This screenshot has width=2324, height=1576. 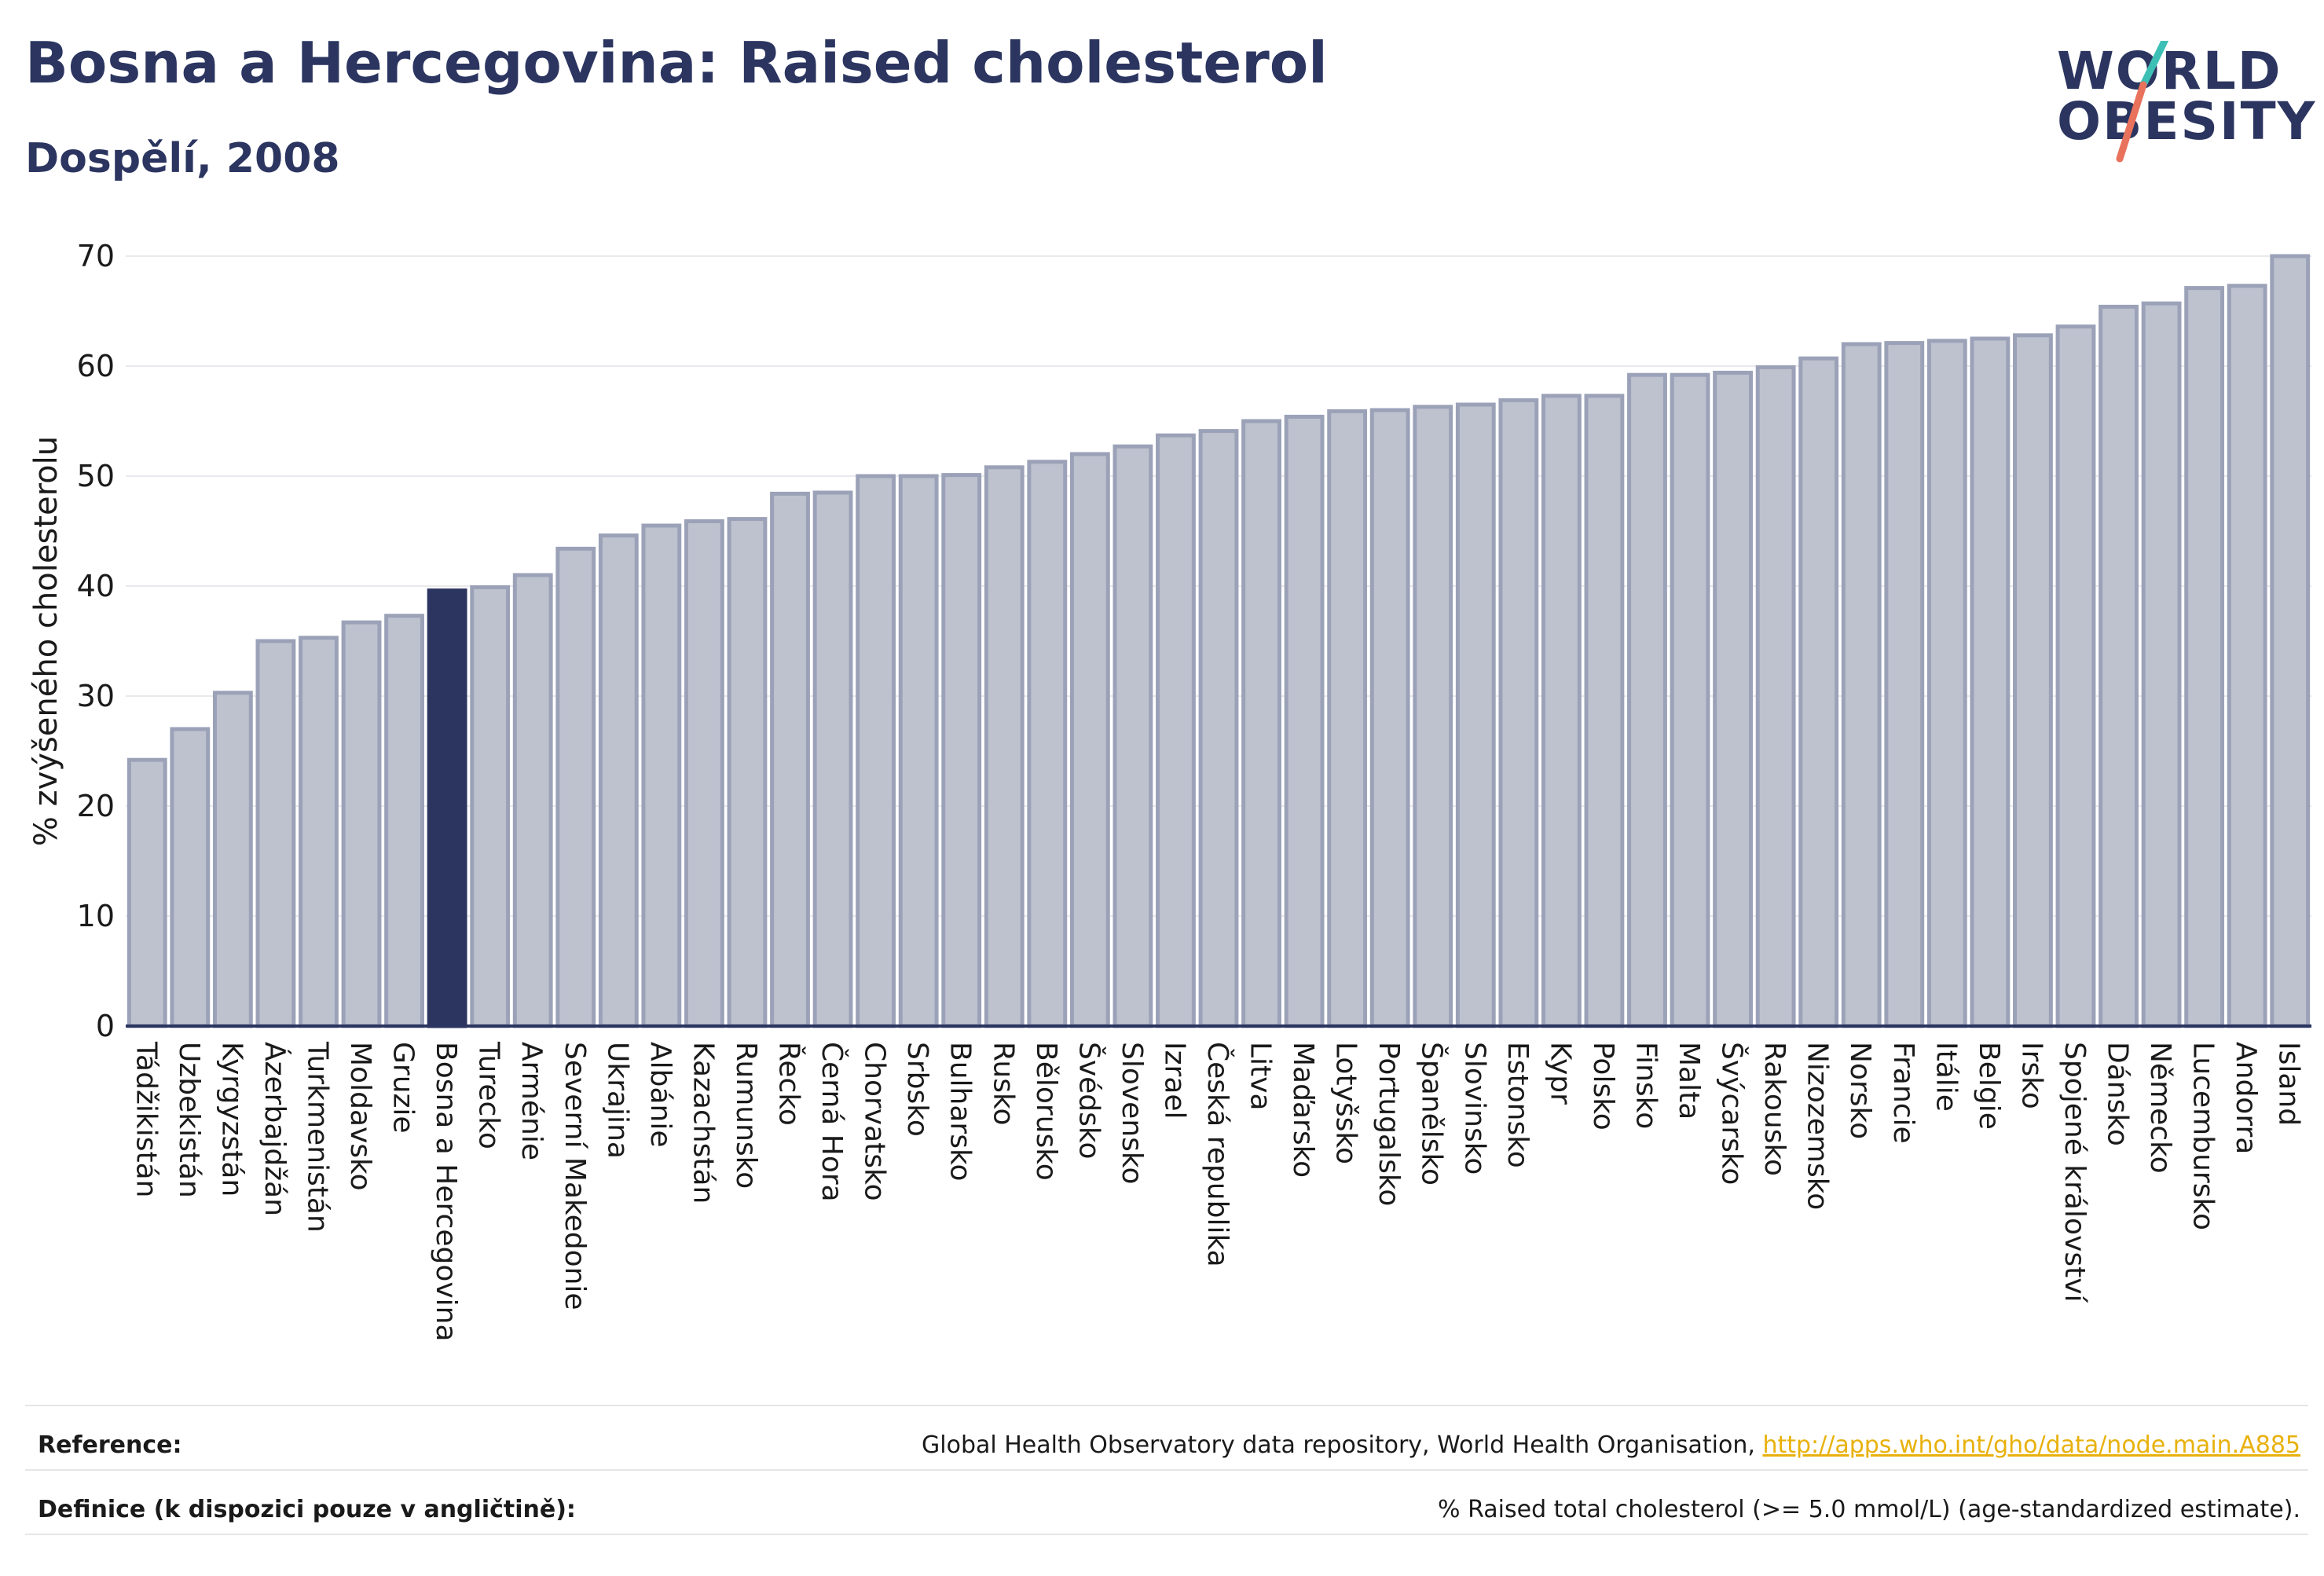 I want to click on x-tick-label: Norsko, so click(x=1860, y=1090).